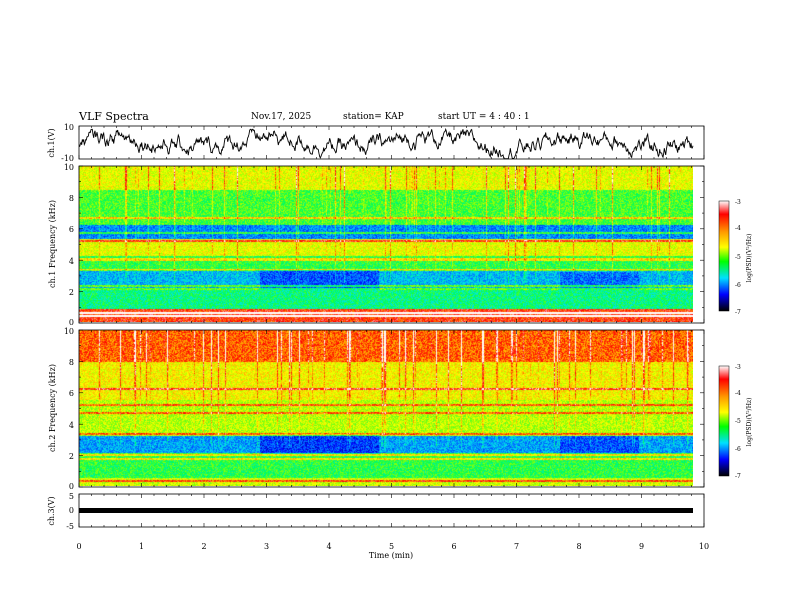 The image size is (792, 612). What do you see at coordinates (738, 367) in the screenshot?
I see `cb2-tick-3: -3` at bounding box center [738, 367].